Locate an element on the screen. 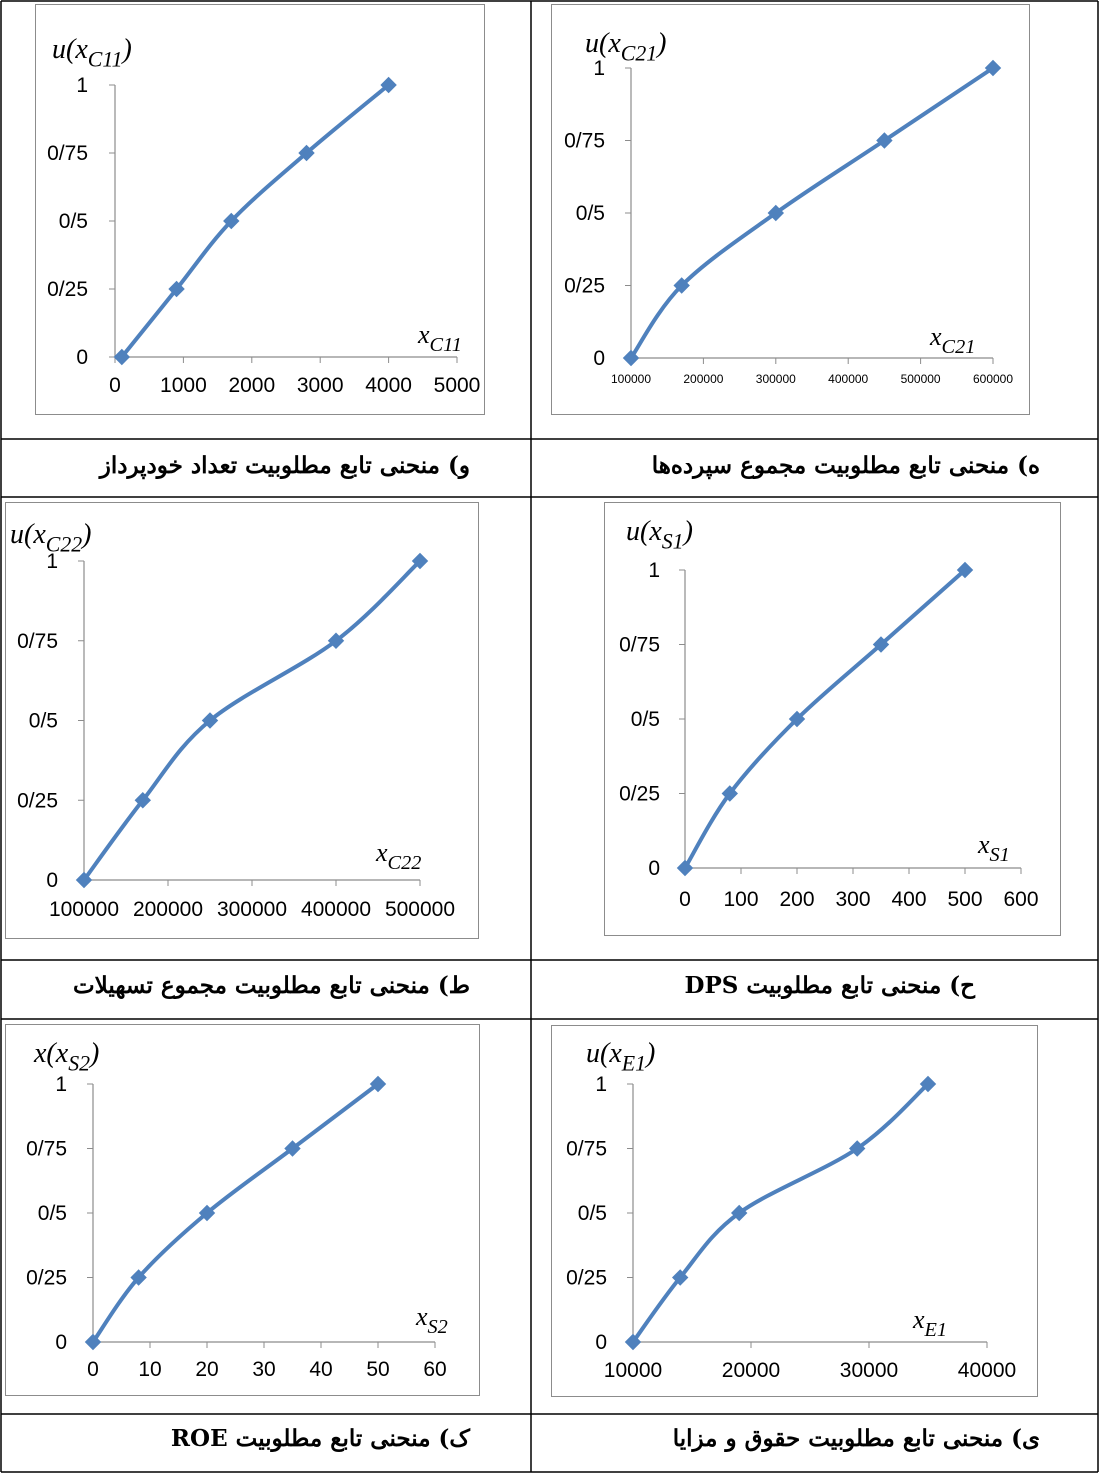  x-tick-label: 30000 is located at coordinates (869, 1370).